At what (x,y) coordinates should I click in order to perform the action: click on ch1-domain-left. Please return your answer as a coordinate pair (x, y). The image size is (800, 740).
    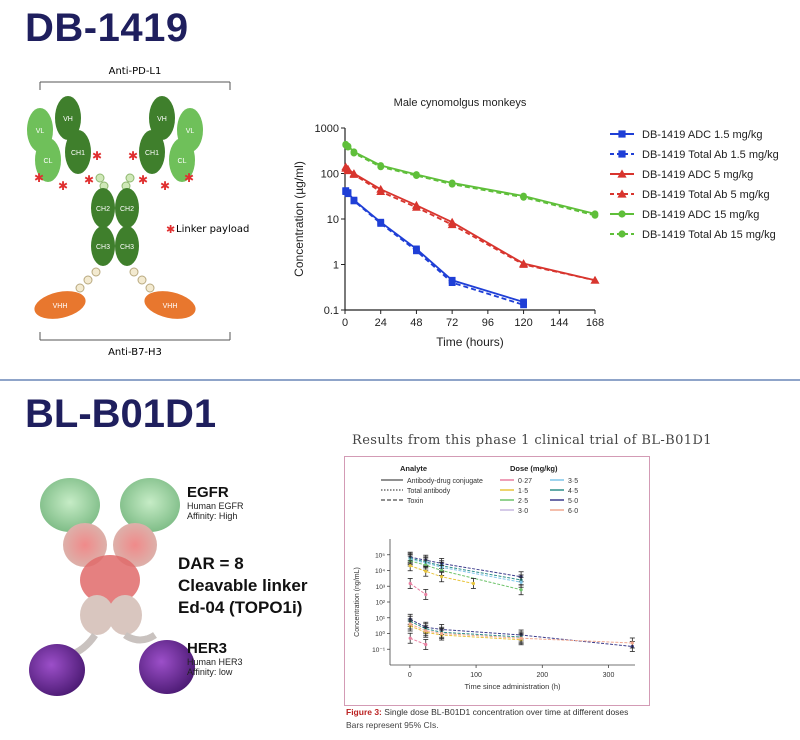
    Looking at the image, I should click on (78, 152).